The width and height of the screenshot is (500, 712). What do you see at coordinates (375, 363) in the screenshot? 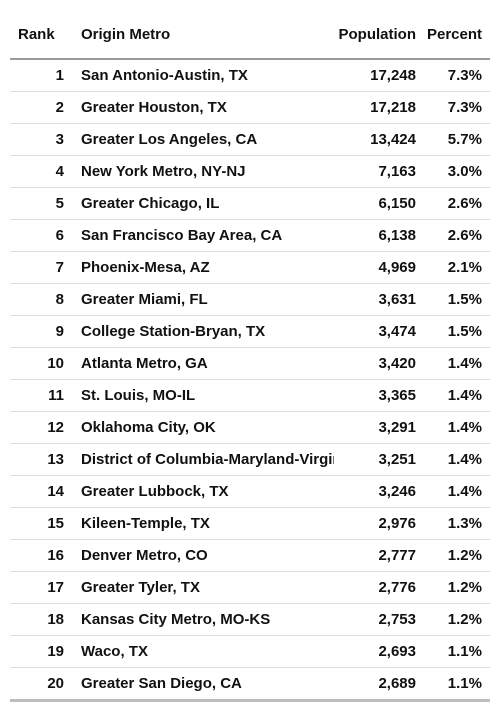
I see `population-cell: 3,420` at bounding box center [375, 363].